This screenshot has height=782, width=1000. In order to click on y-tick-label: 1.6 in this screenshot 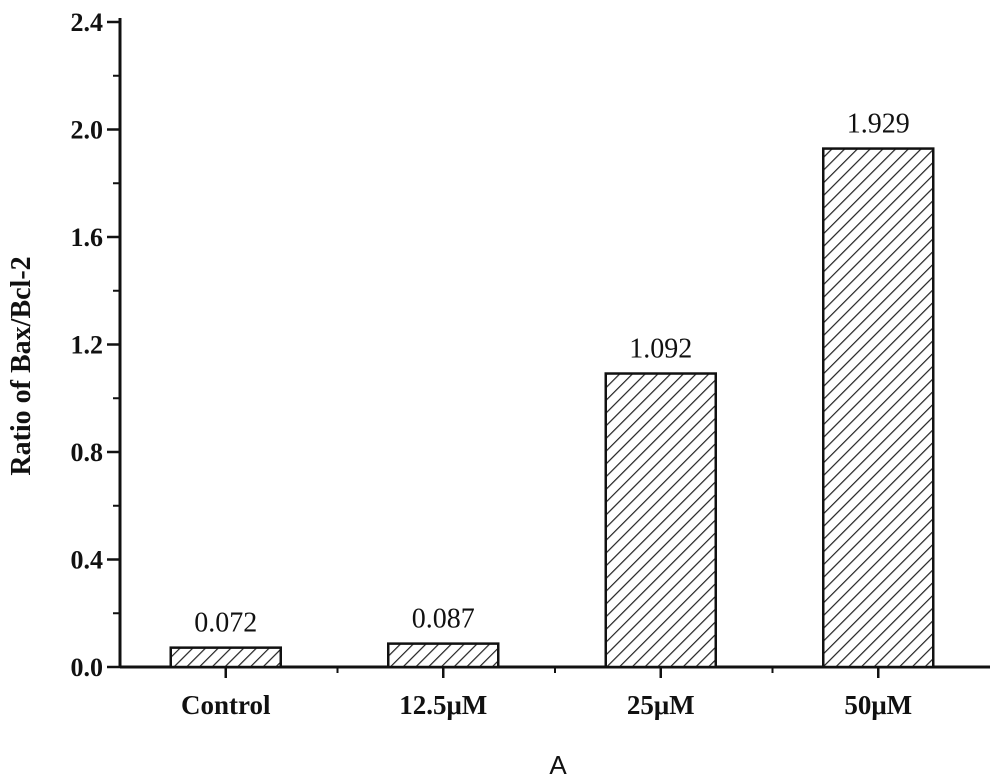, I will do `click(87, 237)`.